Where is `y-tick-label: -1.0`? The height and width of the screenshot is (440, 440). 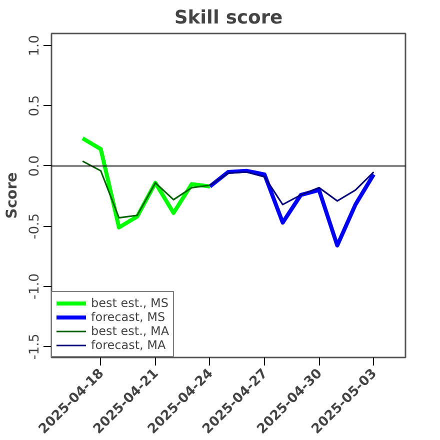 y-tick-label: -1.0 is located at coordinates (35, 286).